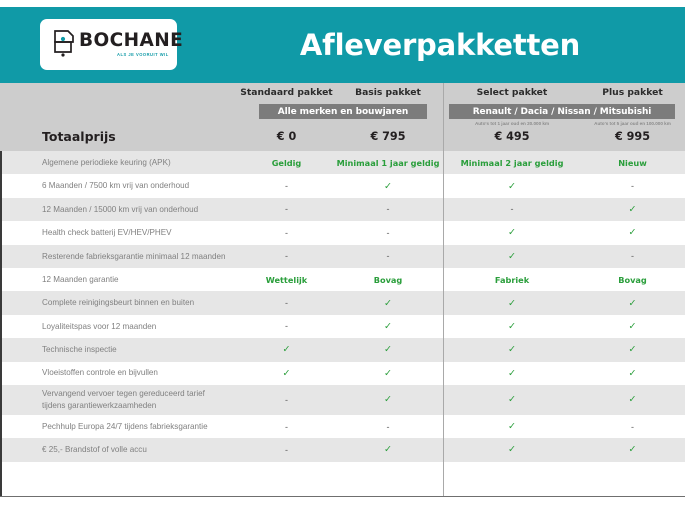 This screenshot has width=685, height=514. I want to click on feature-label-line: Technische inspectie, so click(79, 350).